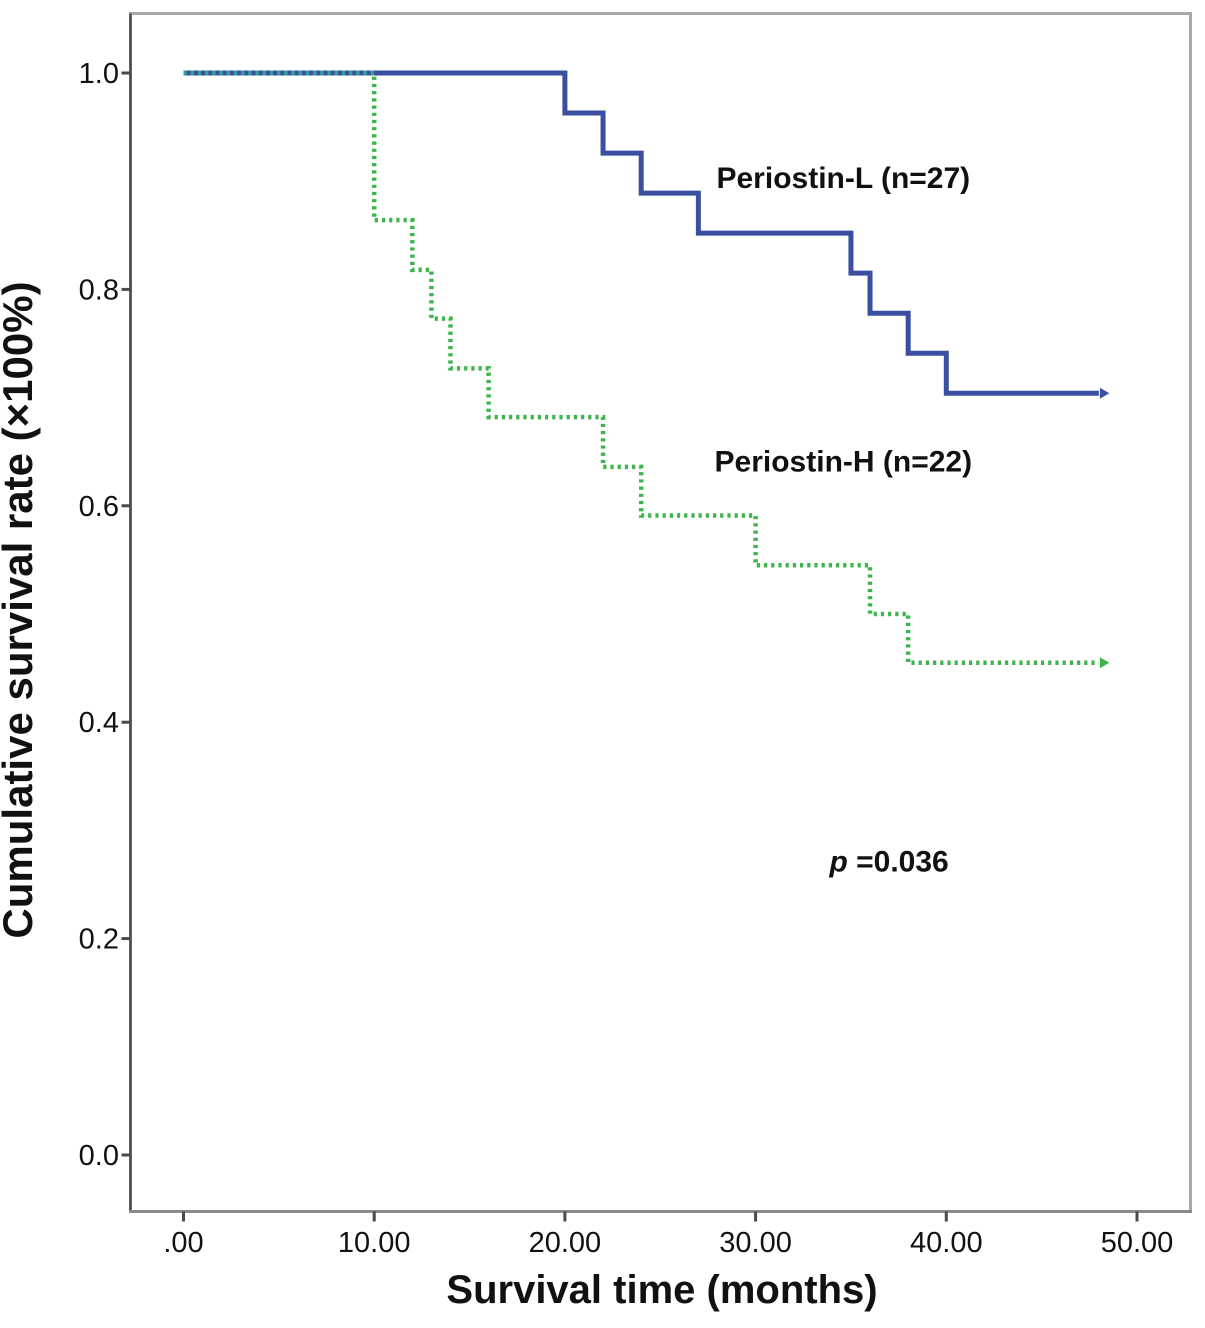 This screenshot has height=1328, width=1205. Describe the element at coordinates (565, 1243) in the screenshot. I see `x-tick-label: 20.00` at that location.